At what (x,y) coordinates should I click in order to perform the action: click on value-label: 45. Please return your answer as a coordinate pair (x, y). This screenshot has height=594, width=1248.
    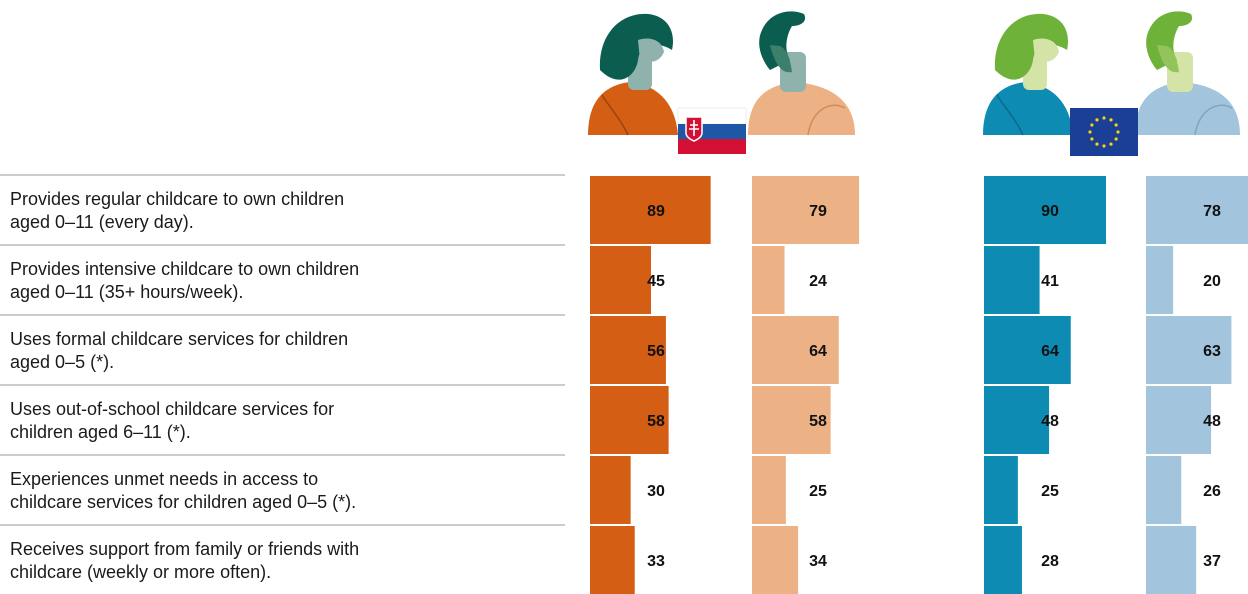
    Looking at the image, I should click on (656, 281).